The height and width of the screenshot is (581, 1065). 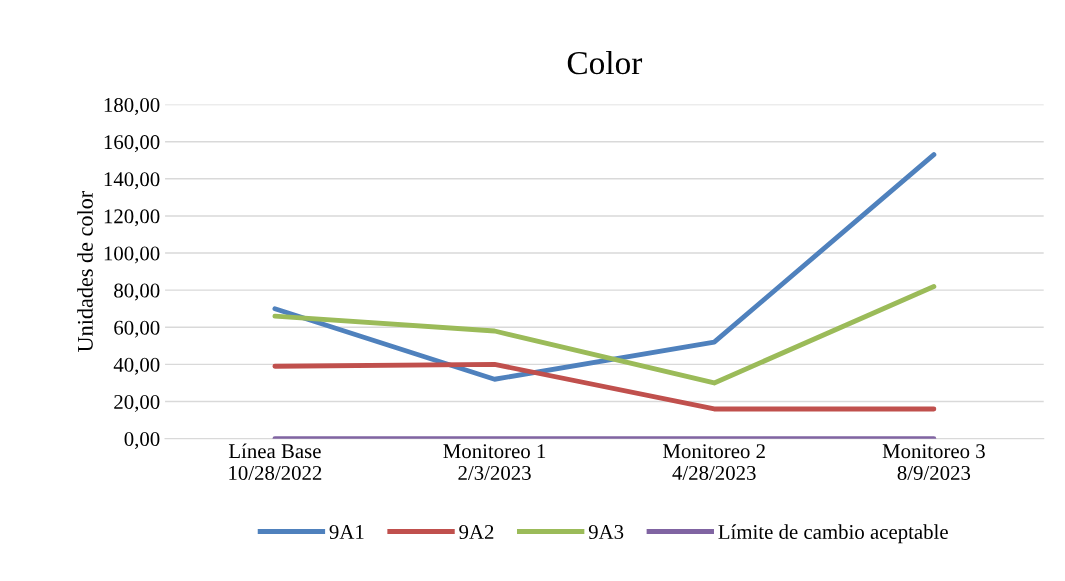 I want to click on y-tick-label: 60,00, so click(x=137, y=329).